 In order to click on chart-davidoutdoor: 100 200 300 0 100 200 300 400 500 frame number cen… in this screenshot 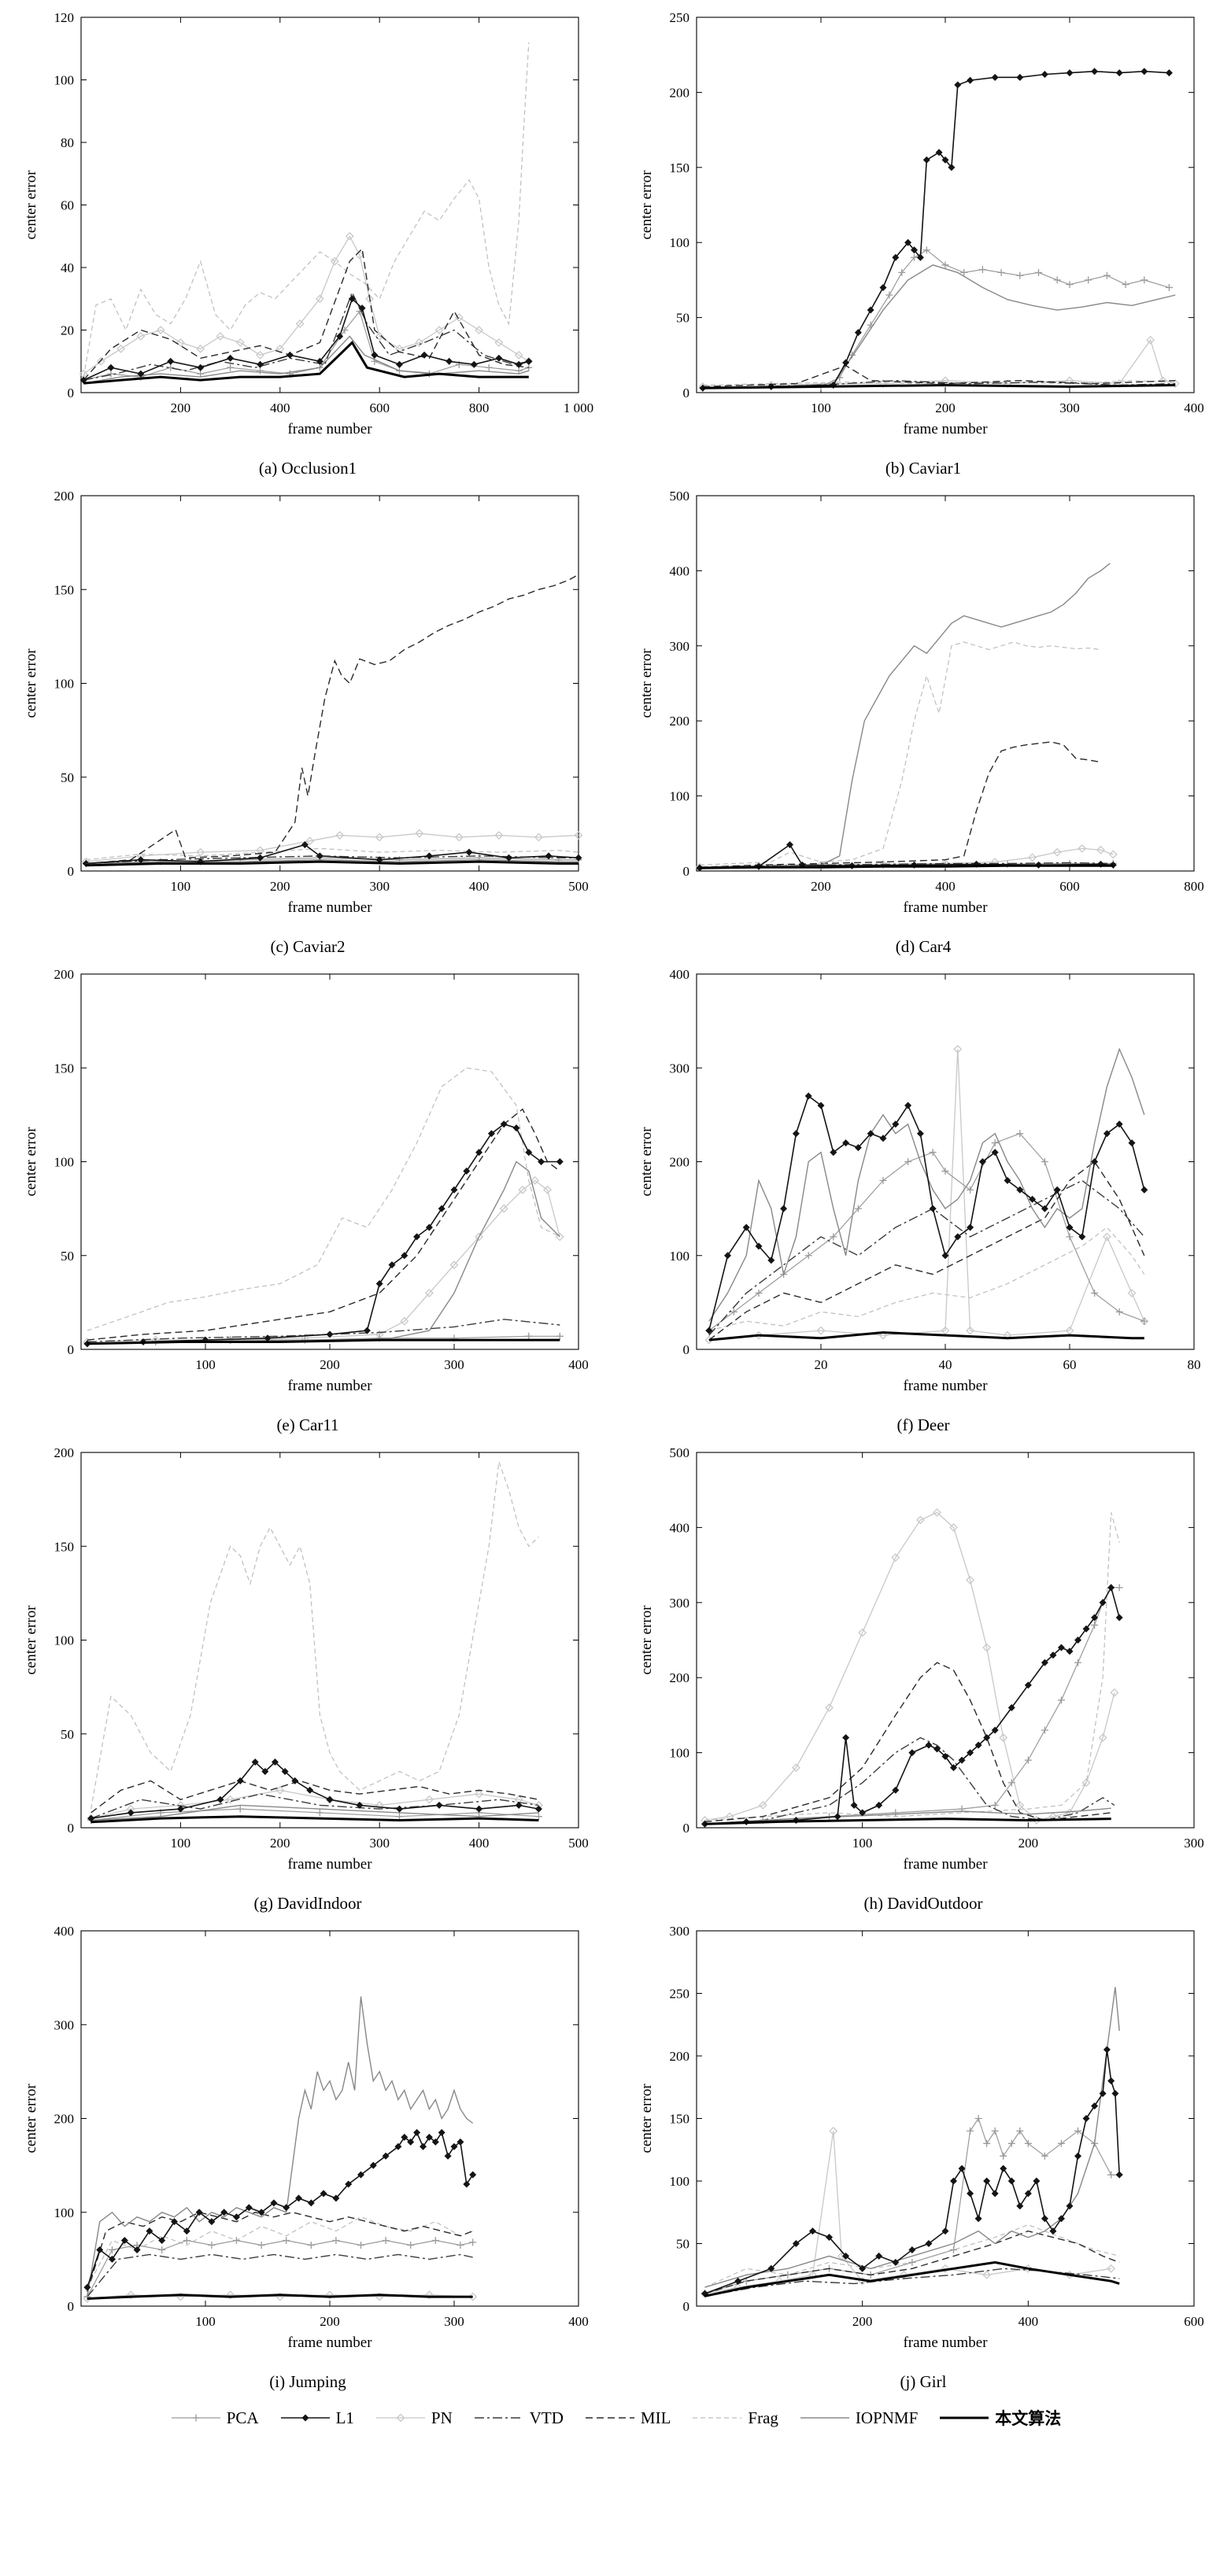, I will do `click(924, 1677)`.